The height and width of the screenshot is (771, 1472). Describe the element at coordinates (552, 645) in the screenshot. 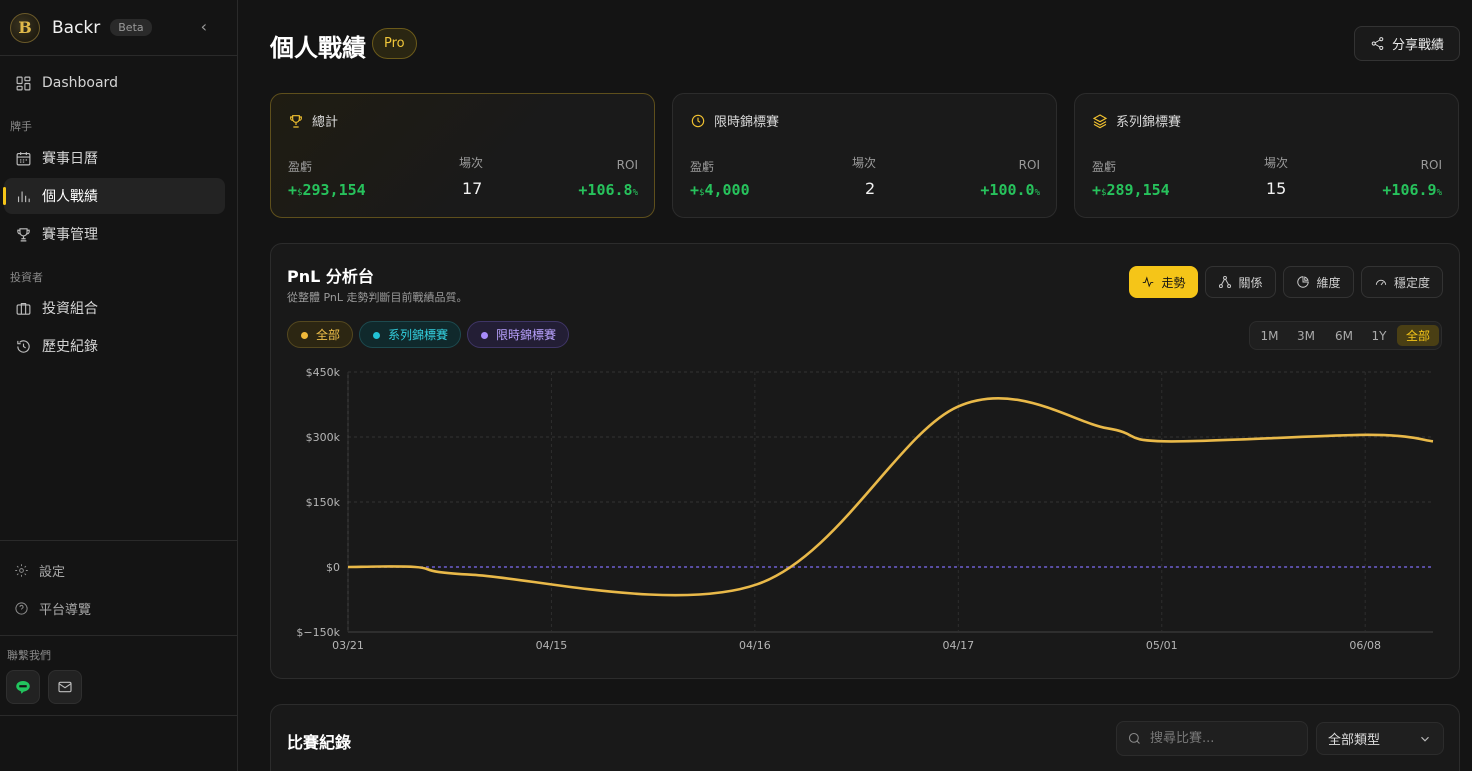

I see `x-tick-label: 04/15` at that location.